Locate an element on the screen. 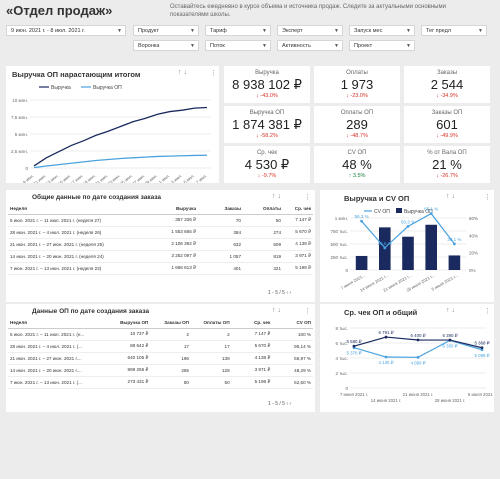 This screenshot has width=500, height=479. kpi-card: Оплаты ОП 289 ↓ -48.7% is located at coordinates (357, 124).